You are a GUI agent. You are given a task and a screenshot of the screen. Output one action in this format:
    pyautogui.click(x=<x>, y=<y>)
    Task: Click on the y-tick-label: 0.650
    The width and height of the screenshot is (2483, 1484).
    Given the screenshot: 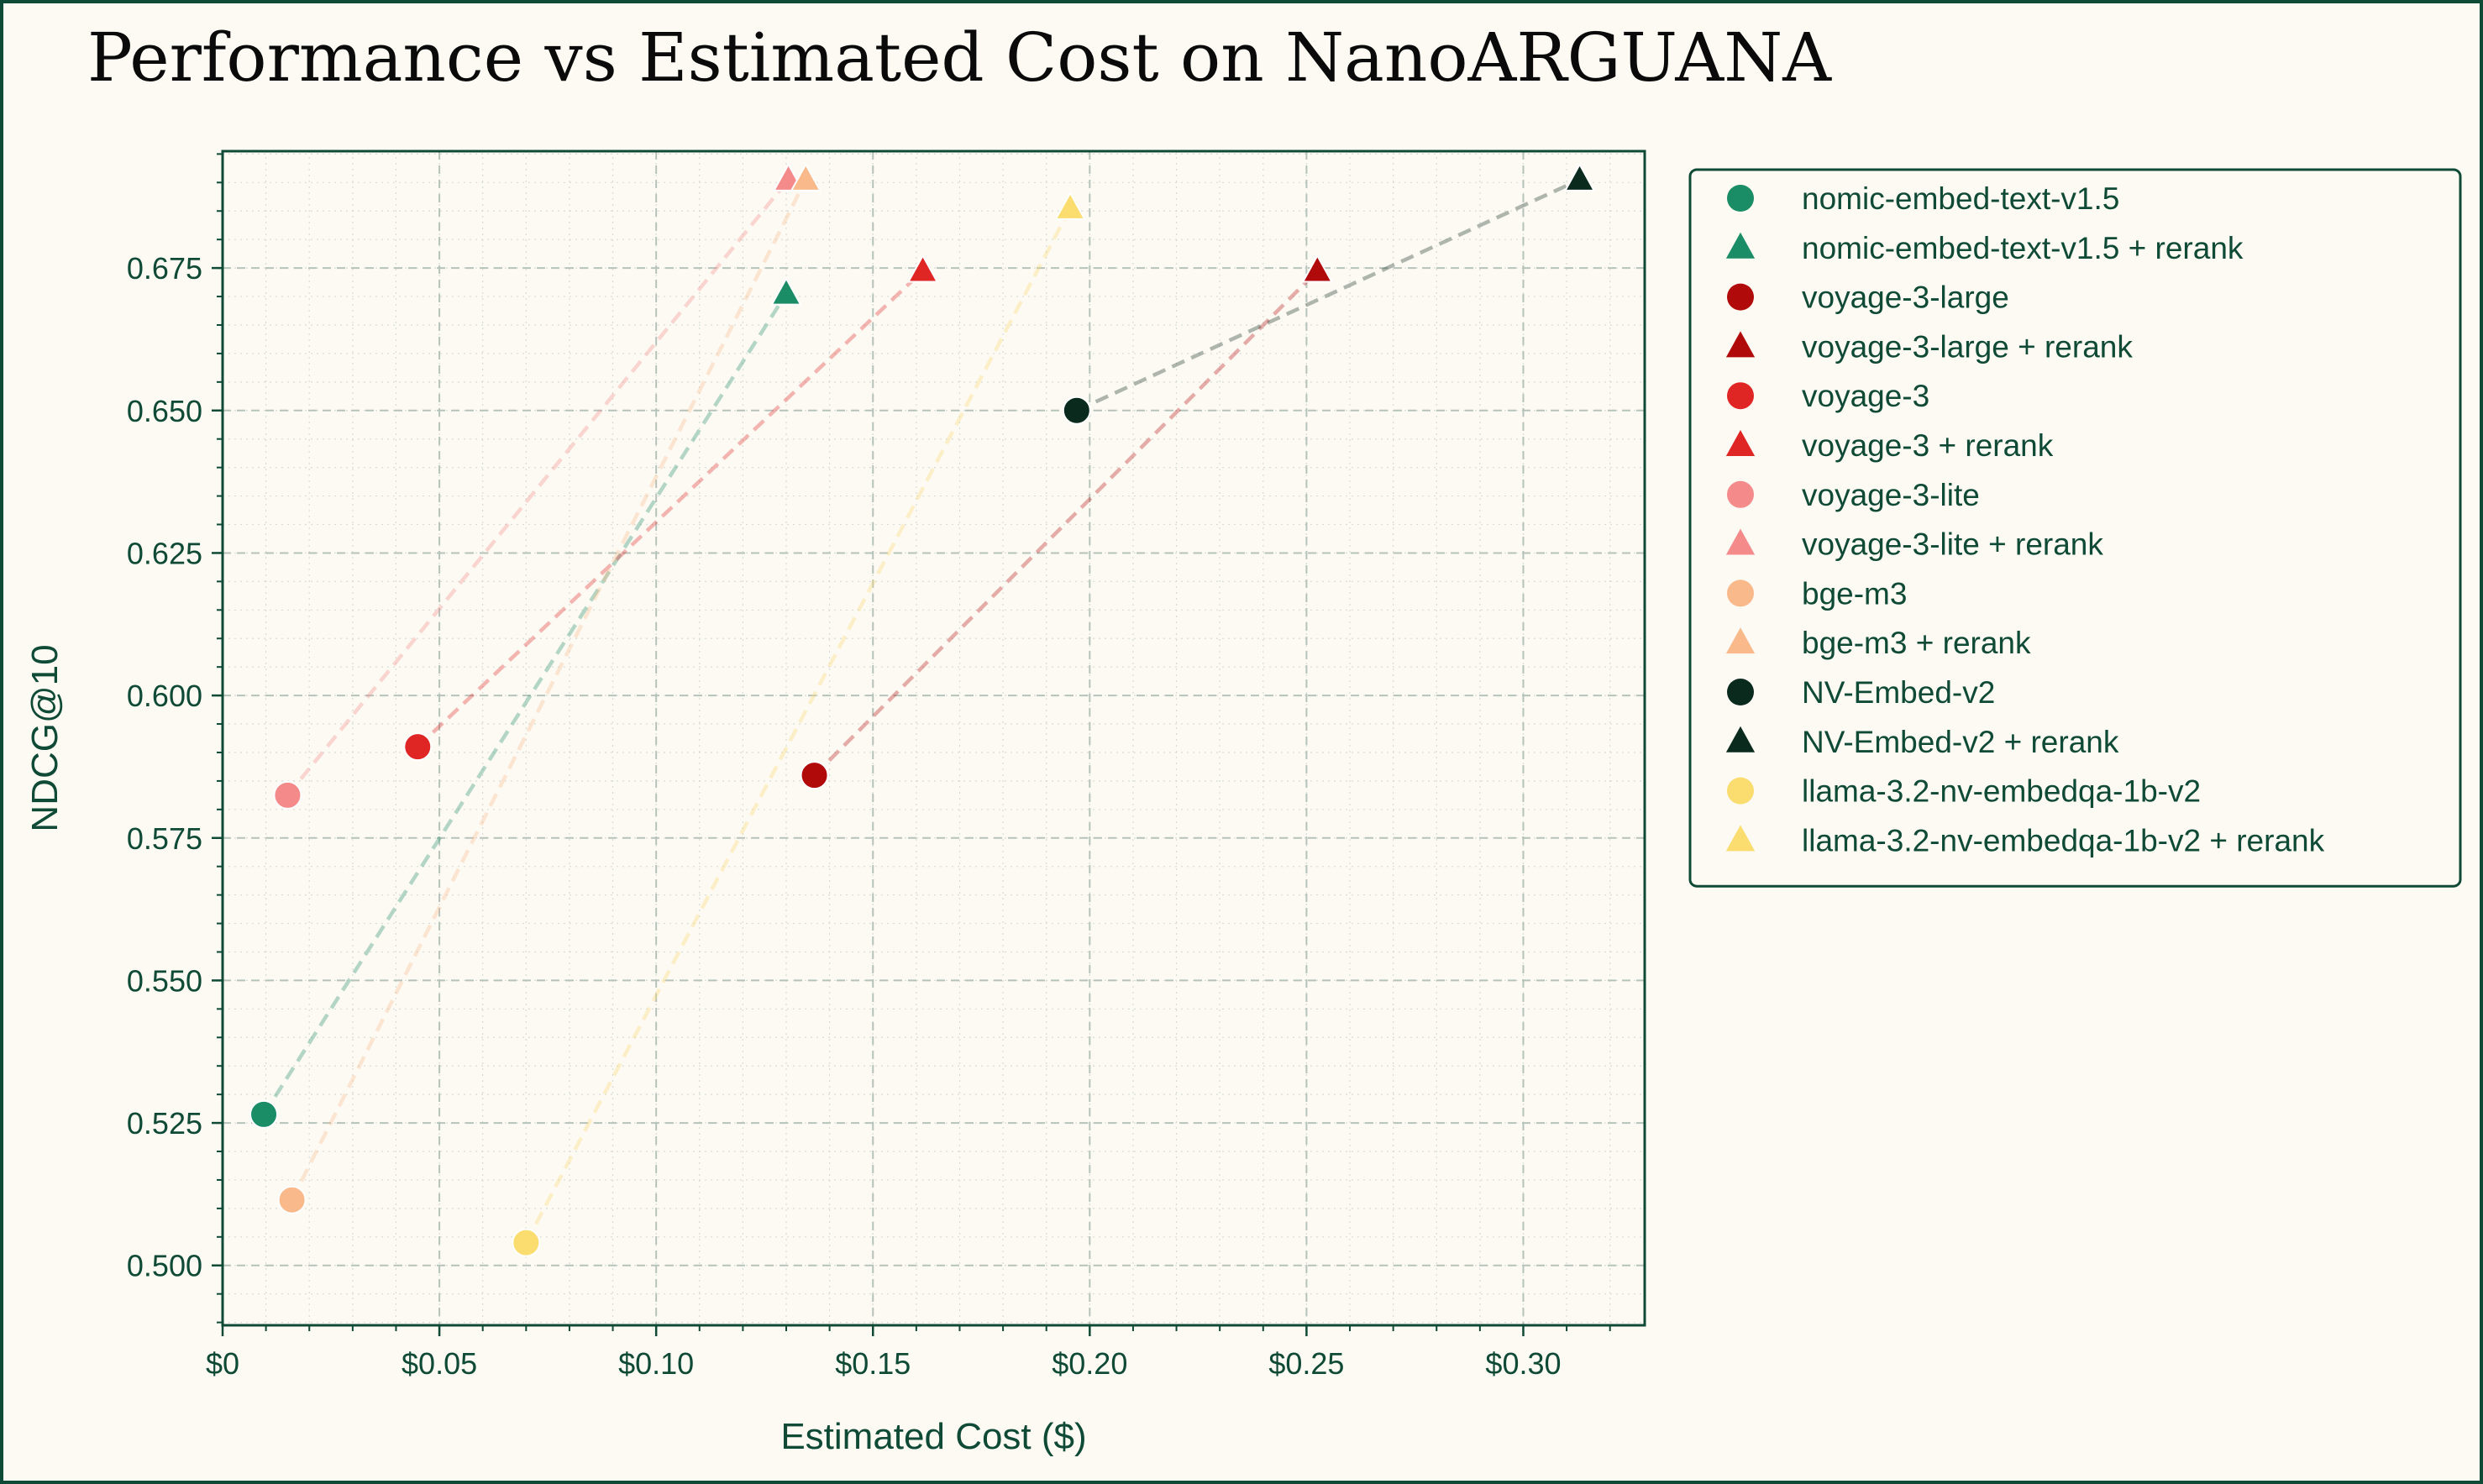 What is the action you would take?
    pyautogui.click(x=164, y=411)
    